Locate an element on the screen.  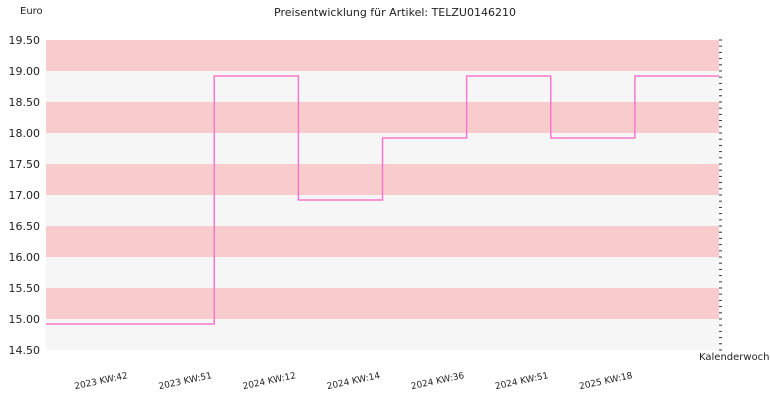
y-tick-label: 19.50 is located at coordinates (25, 40).